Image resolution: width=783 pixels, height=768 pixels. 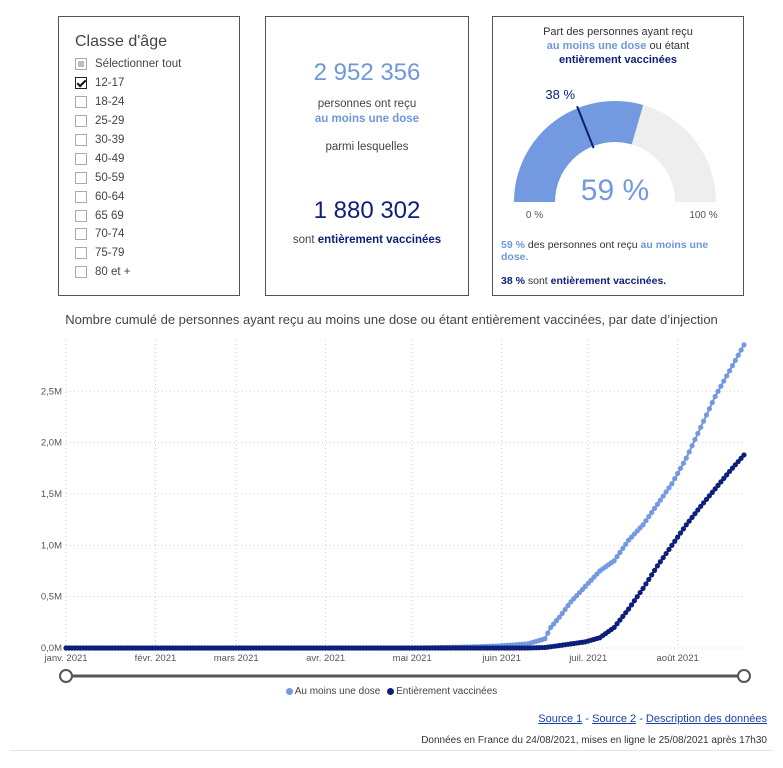 What do you see at coordinates (325, 658) in the screenshot?
I see `x-tick-label: avr. 2021` at bounding box center [325, 658].